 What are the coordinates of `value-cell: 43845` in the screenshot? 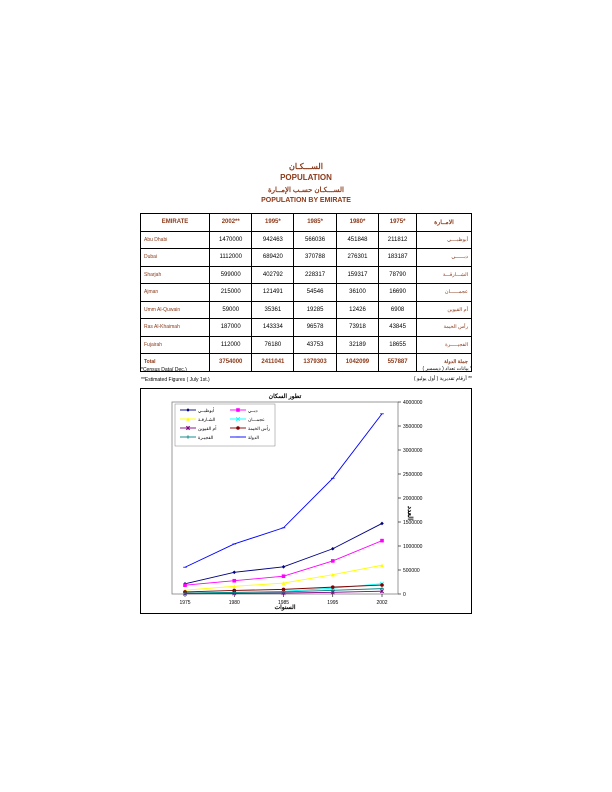 It's located at (397, 327).